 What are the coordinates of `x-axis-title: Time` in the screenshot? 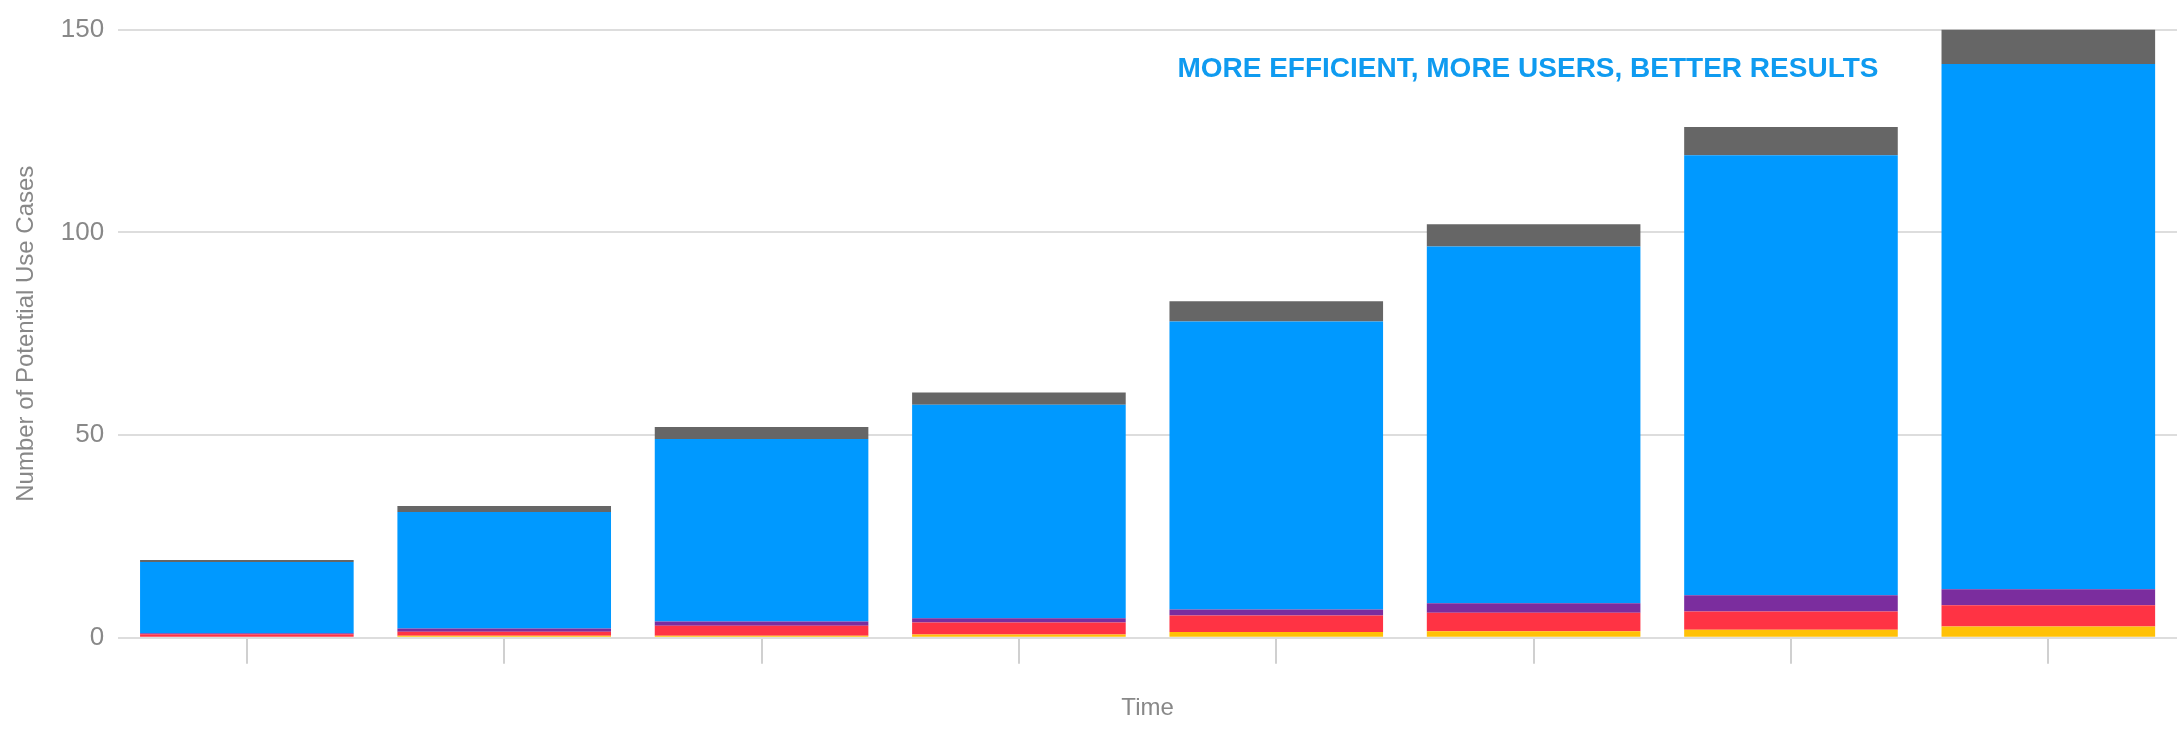 It's located at (1147, 707).